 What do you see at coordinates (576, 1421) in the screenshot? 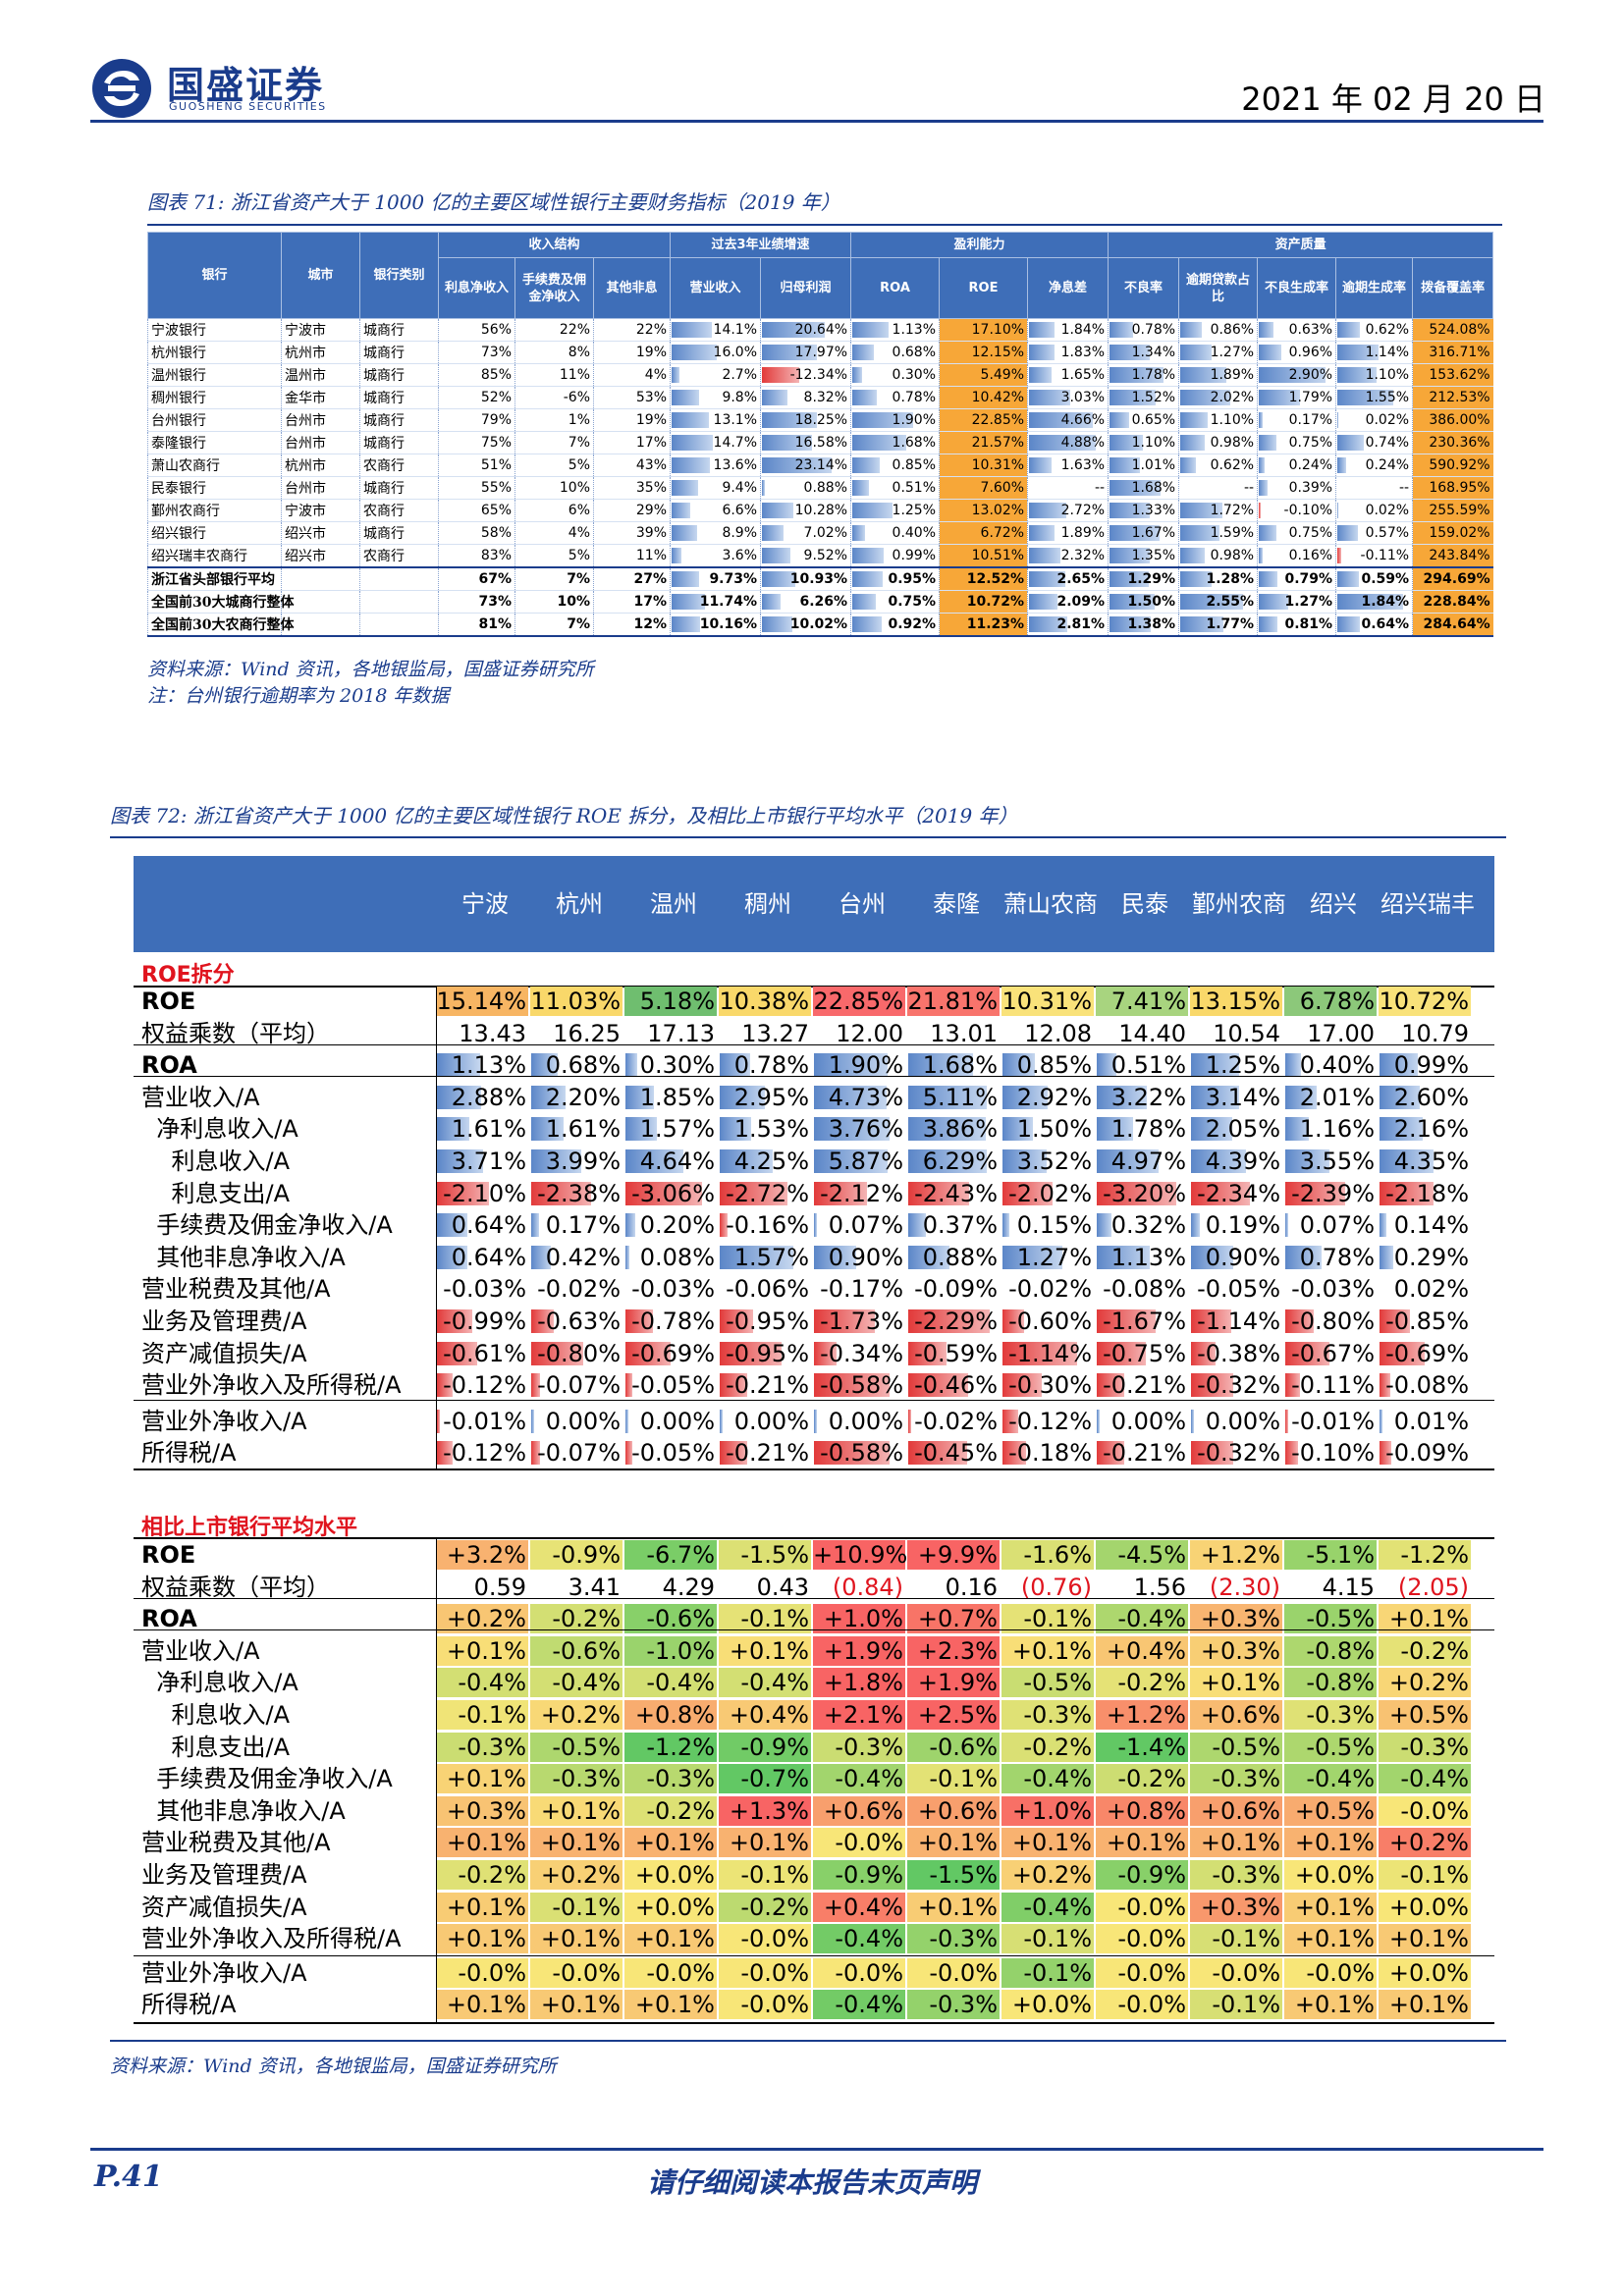
I see `roe-cell: 0.00%` at bounding box center [576, 1421].